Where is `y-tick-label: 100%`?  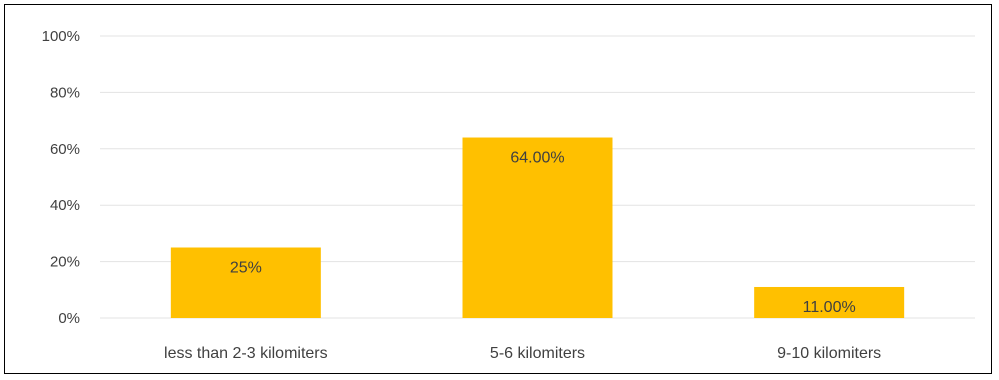 y-tick-label: 100% is located at coordinates (61, 36).